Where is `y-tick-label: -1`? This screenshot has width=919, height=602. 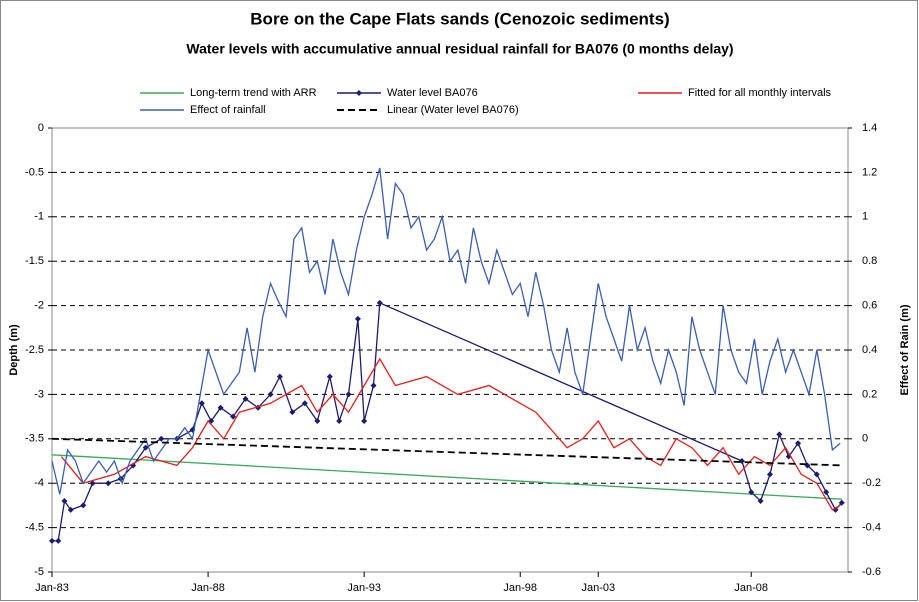 y-tick-label: -1 is located at coordinates (39, 217).